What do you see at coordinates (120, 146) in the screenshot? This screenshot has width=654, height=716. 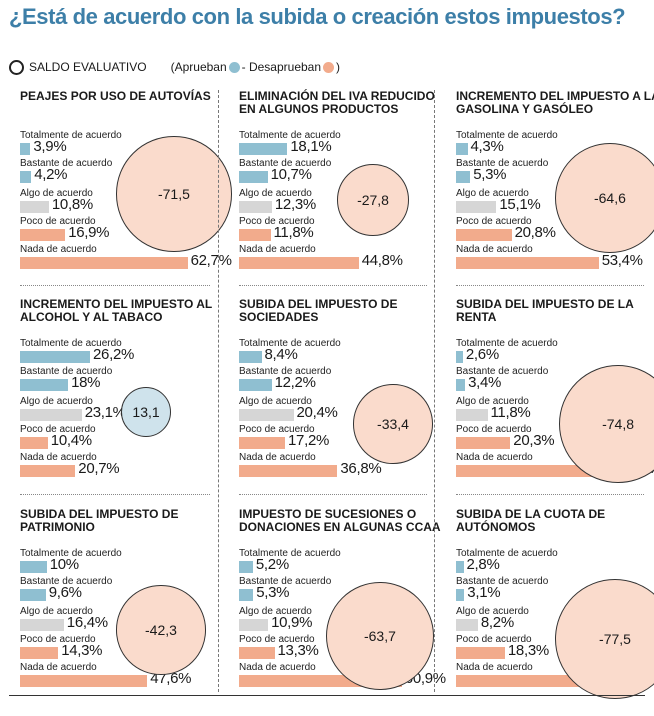 I see `category-row: Totalmente de acuerdo 3,9%` at bounding box center [120, 146].